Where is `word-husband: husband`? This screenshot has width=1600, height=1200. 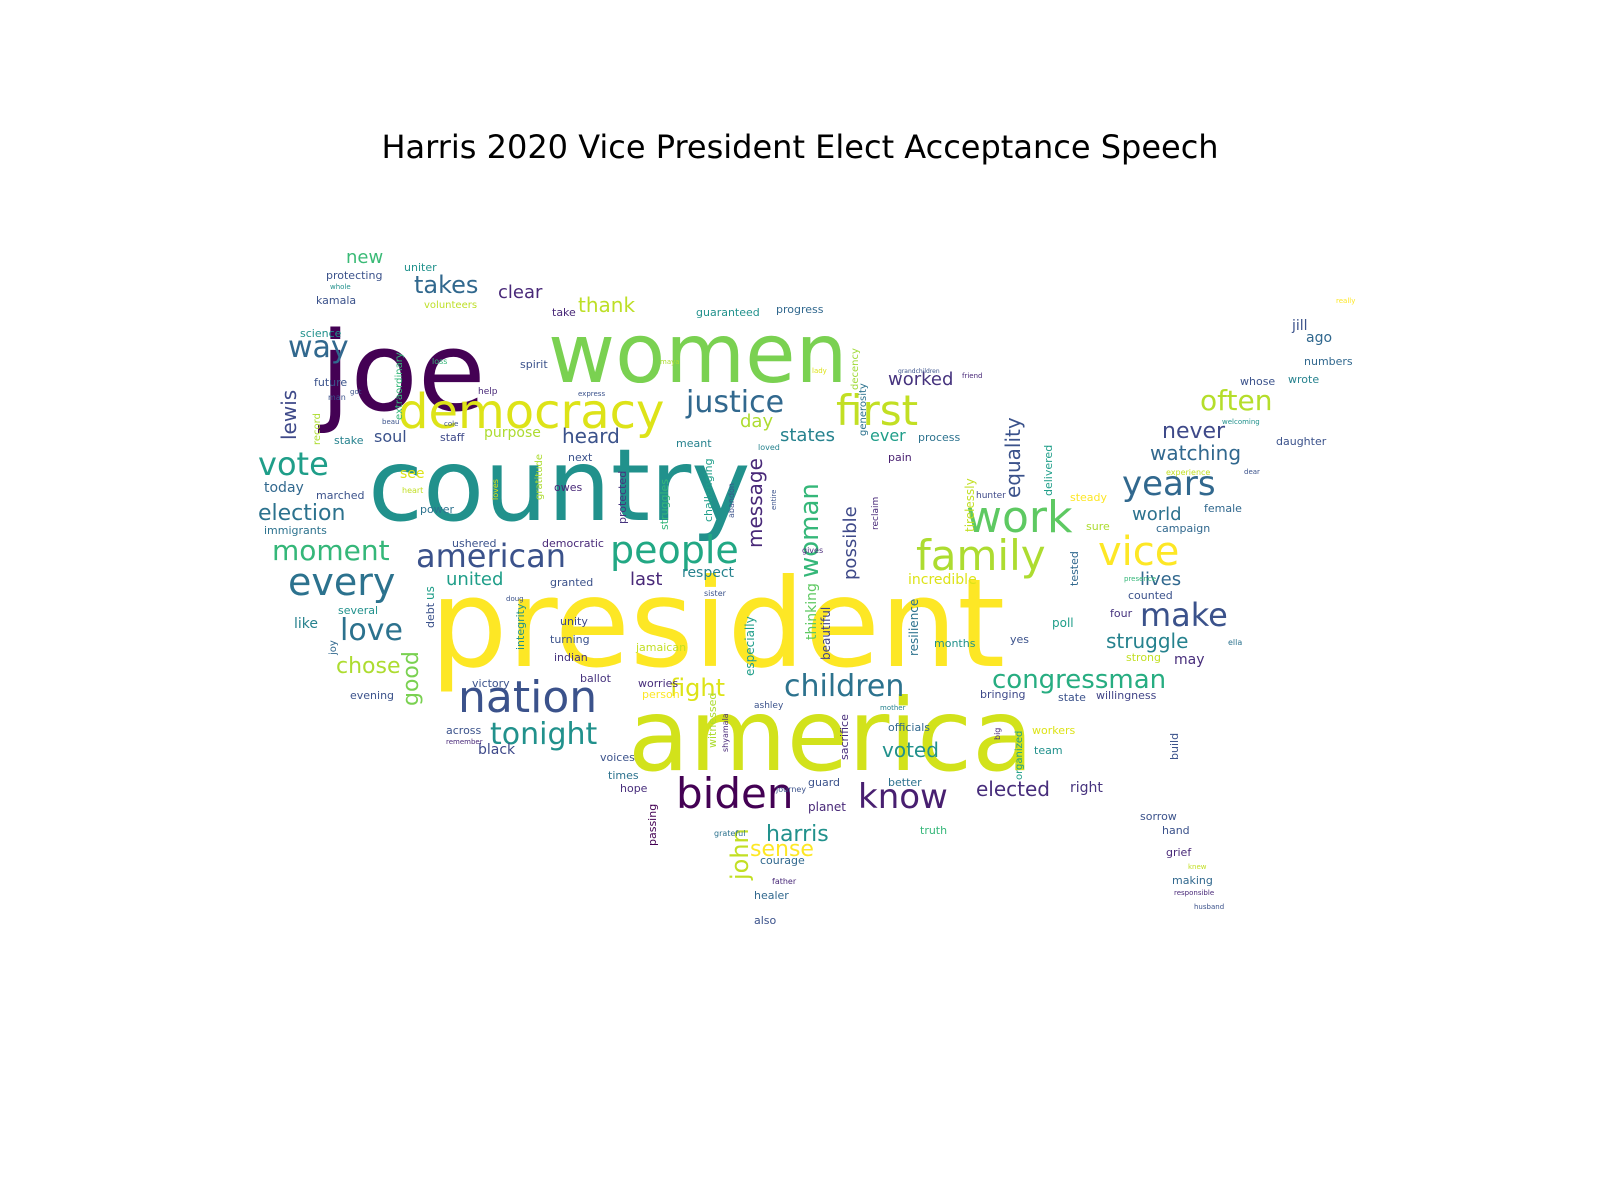
word-husband: husband is located at coordinates (1209, 907).